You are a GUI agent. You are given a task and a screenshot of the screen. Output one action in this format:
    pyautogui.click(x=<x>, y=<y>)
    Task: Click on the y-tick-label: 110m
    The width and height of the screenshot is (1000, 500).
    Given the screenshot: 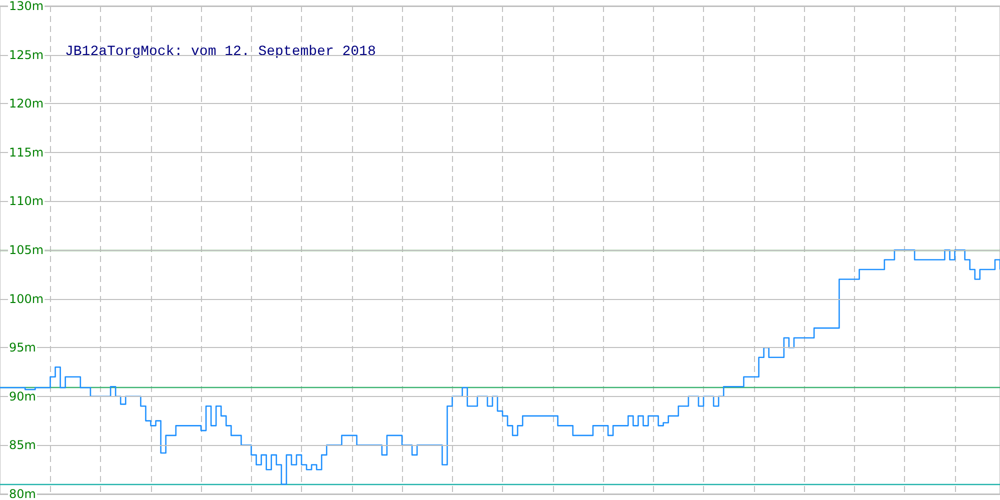 What is the action you would take?
    pyautogui.click(x=26, y=201)
    